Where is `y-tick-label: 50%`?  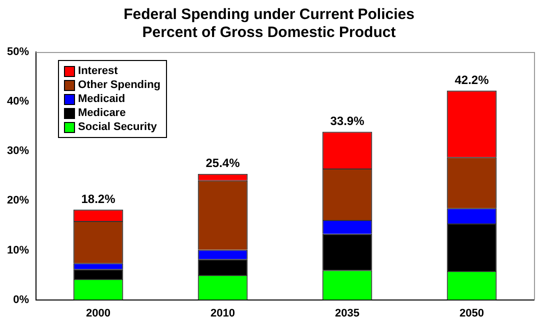 y-tick-label: 50% is located at coordinates (18, 52).